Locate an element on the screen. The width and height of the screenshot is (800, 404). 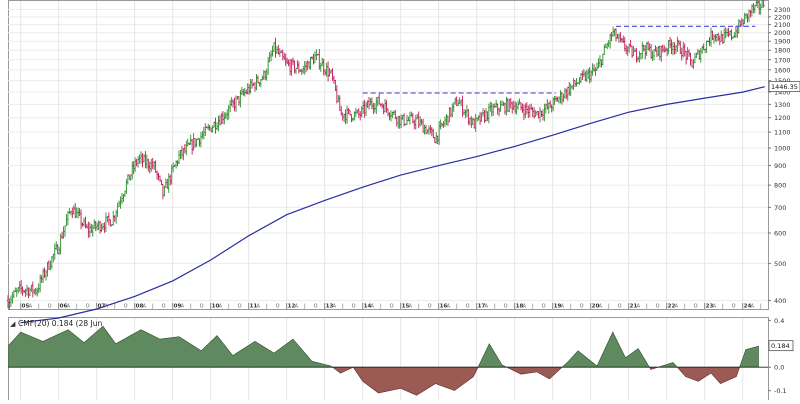
cmf-last-value-label: 0.184 is located at coordinates (780, 346).